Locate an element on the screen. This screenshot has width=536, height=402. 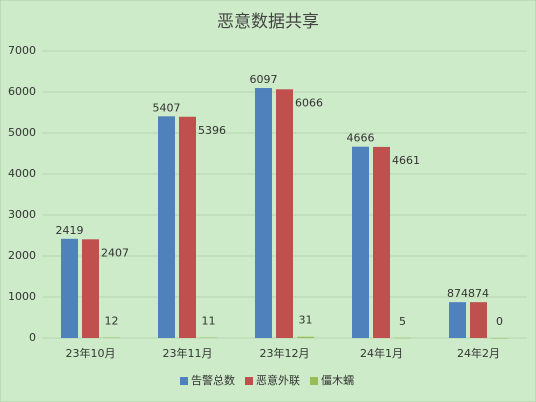
data-label: 31 is located at coordinates (306, 320).